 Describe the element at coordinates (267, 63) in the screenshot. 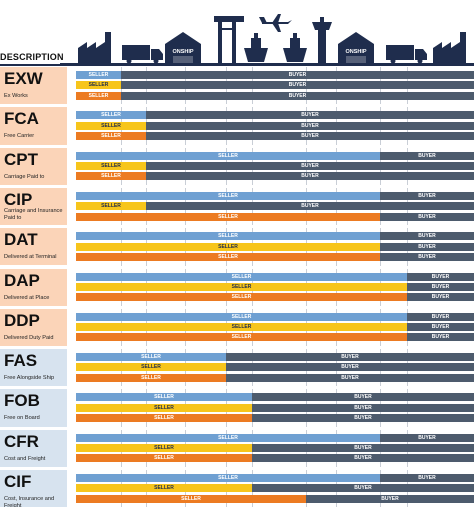

I see `ground-line` at that location.